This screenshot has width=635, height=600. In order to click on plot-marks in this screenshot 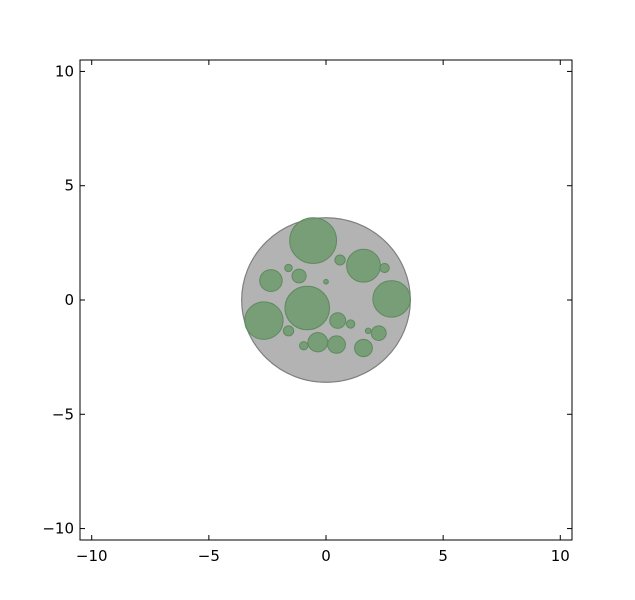, I will do `click(326, 300)`.